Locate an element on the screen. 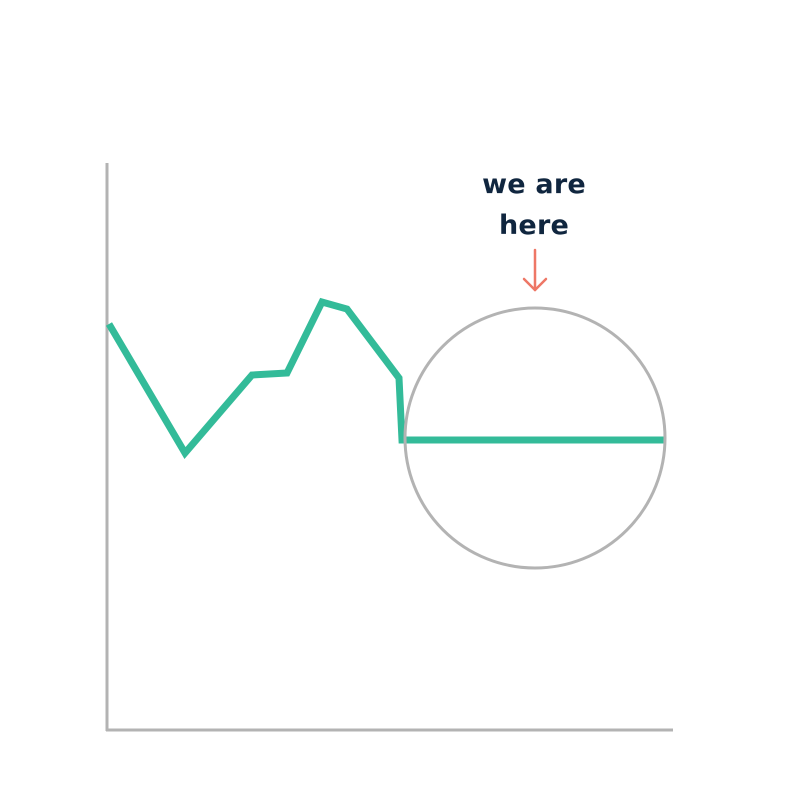 Image resolution: width=800 pixels, height=800 pixels. annotation-line-1: we are is located at coordinates (534, 184).